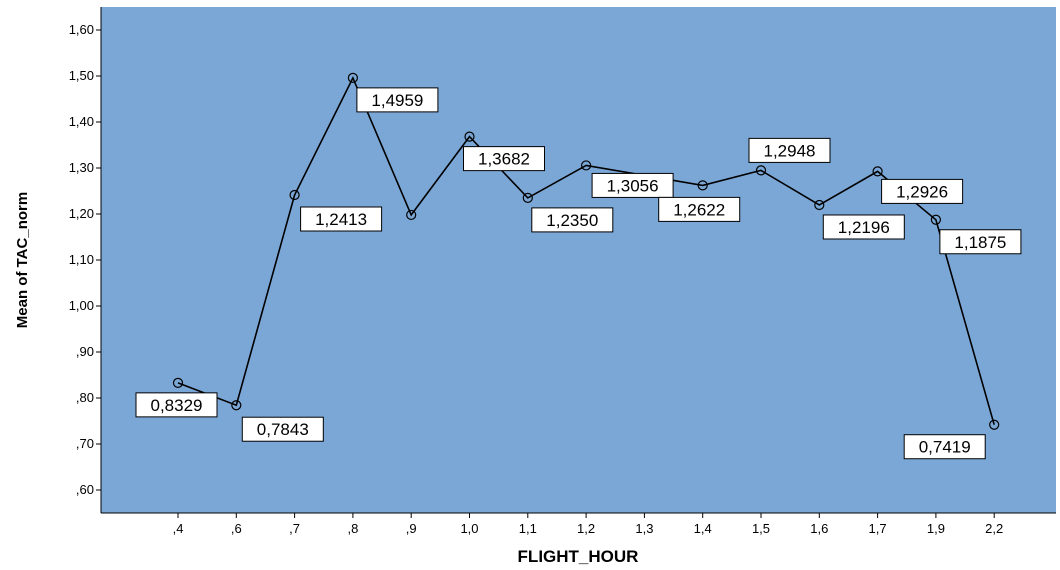 Image resolution: width=1060 pixels, height=570 pixels. What do you see at coordinates (85, 443) in the screenshot?
I see `y-tick-label: ,70` at bounding box center [85, 443].